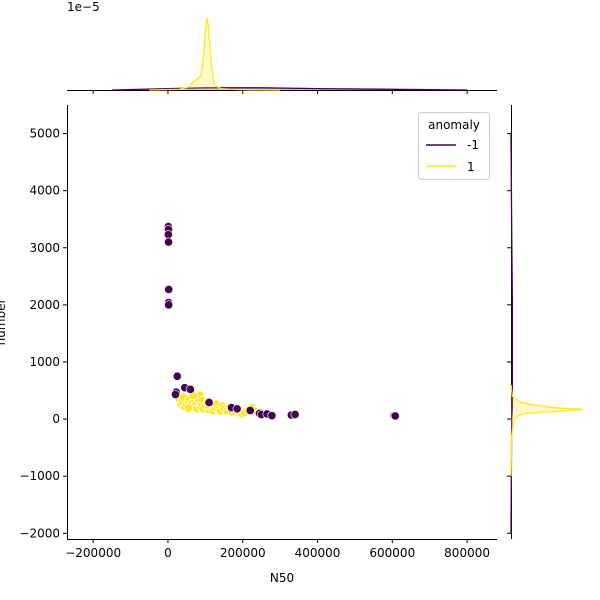 This screenshot has height=600, width=600. What do you see at coordinates (44, 134) in the screenshot?
I see `y-tick-label: 5000` at bounding box center [44, 134].